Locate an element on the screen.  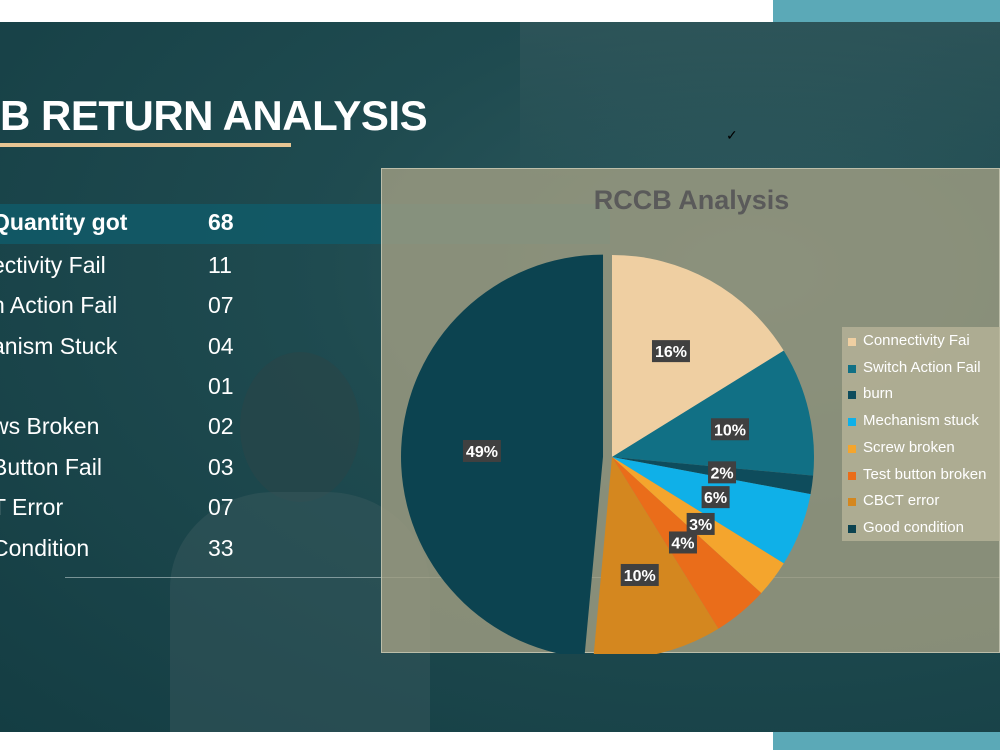
table-row: h Action Fail 07 is located at coordinates (190, 305).